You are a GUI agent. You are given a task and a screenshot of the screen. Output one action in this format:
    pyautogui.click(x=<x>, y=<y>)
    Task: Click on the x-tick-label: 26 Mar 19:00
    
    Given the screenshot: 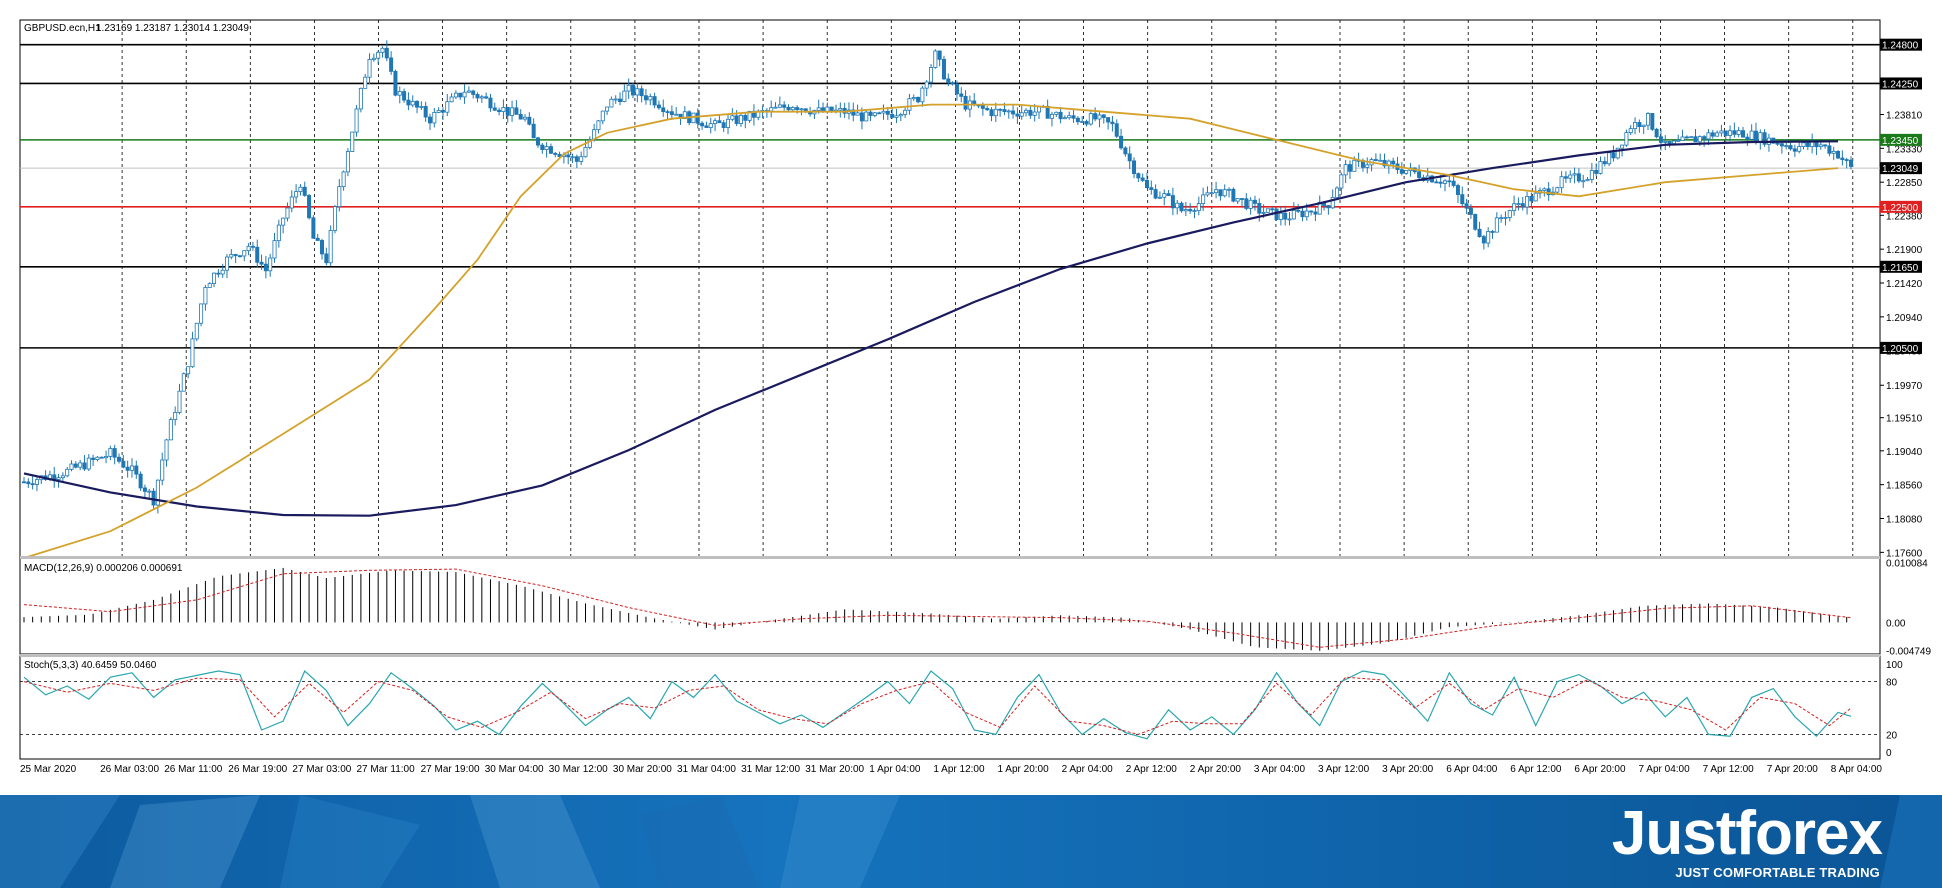 What is the action you would take?
    pyautogui.click(x=257, y=769)
    